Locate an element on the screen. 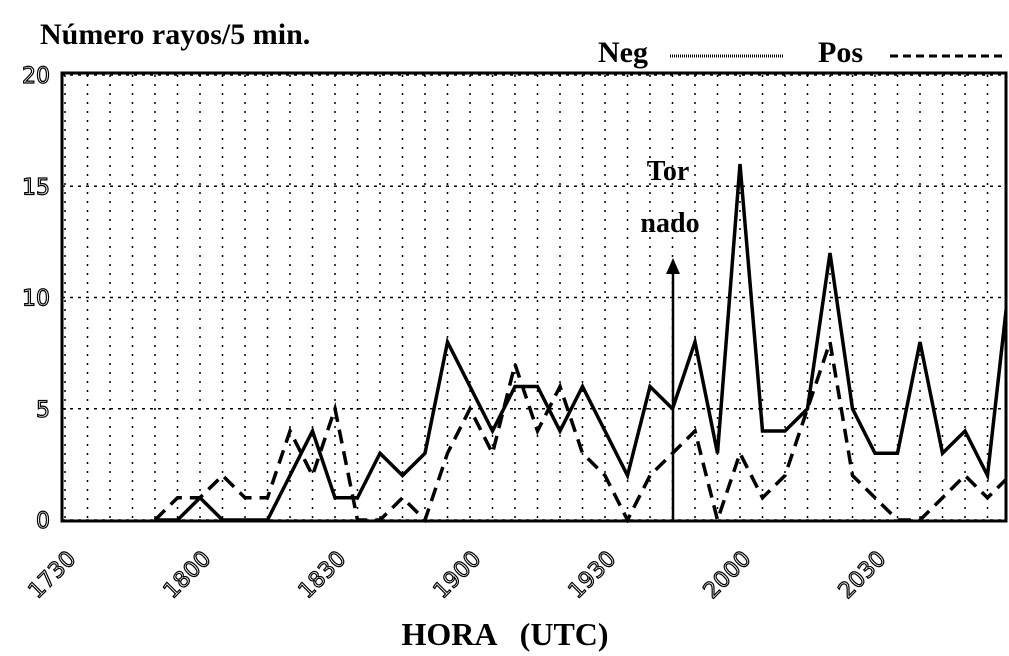 This screenshot has height=656, width=1009. y-tick-label: 10 is located at coordinates (36, 299).